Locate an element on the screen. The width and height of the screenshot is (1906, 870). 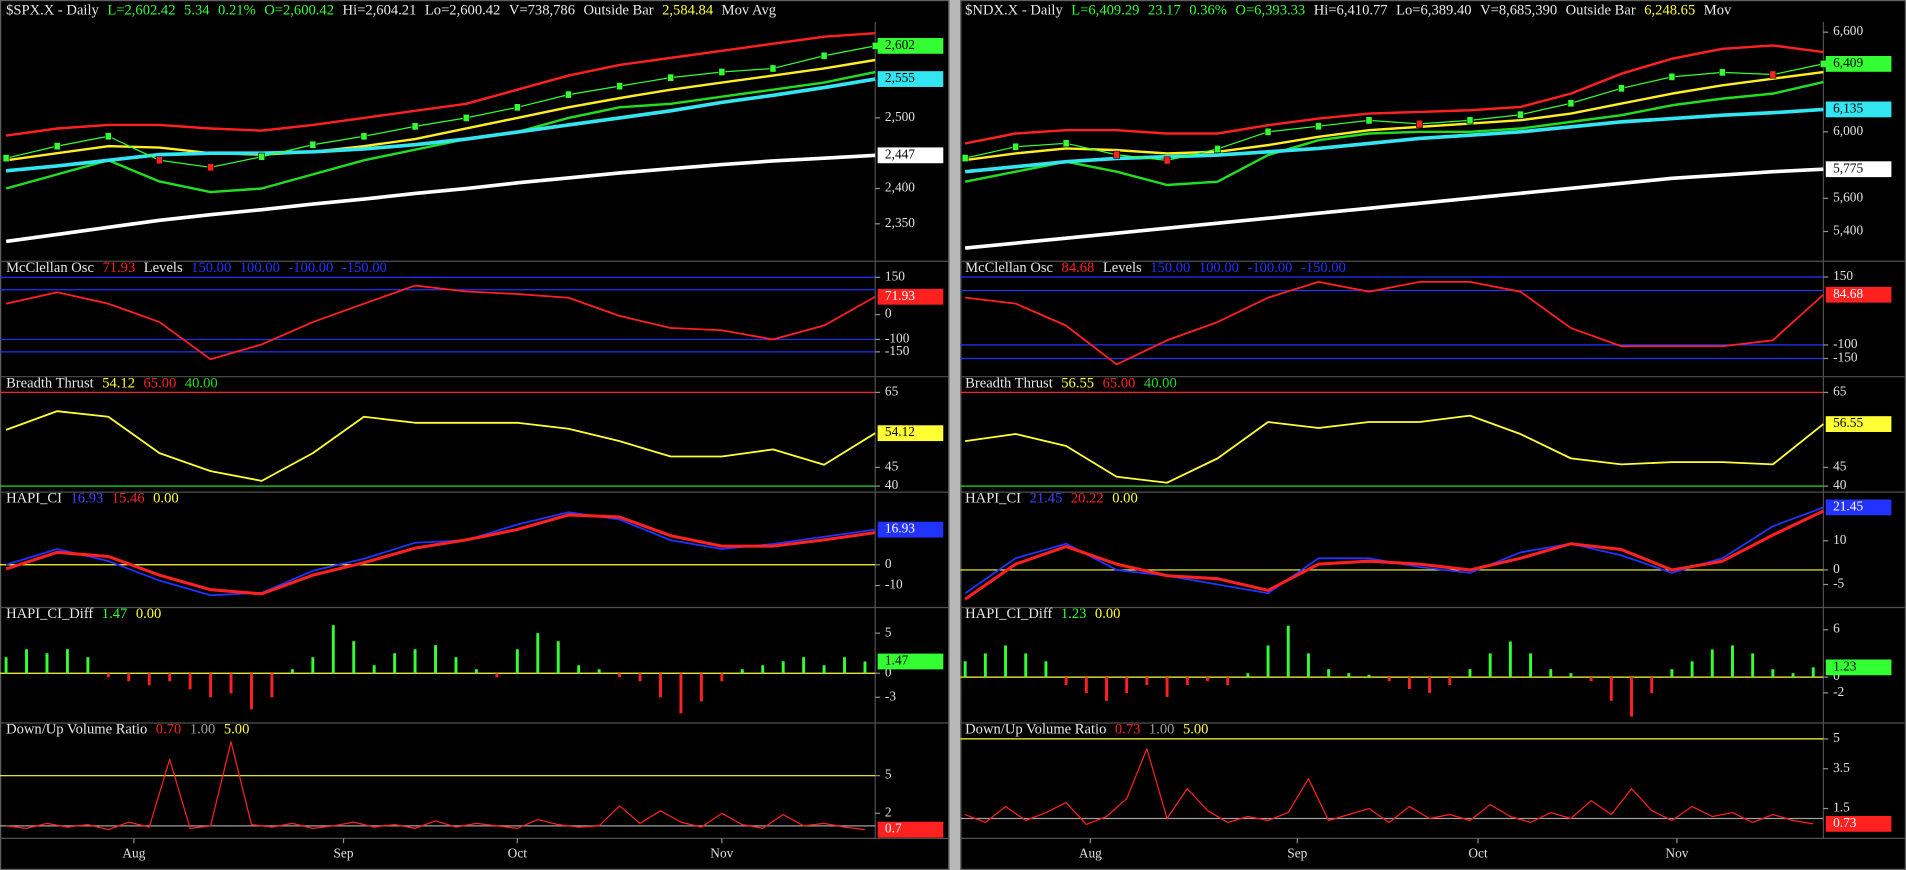
header-text: $SPX.X - Daily is located at coordinates (52, 10).